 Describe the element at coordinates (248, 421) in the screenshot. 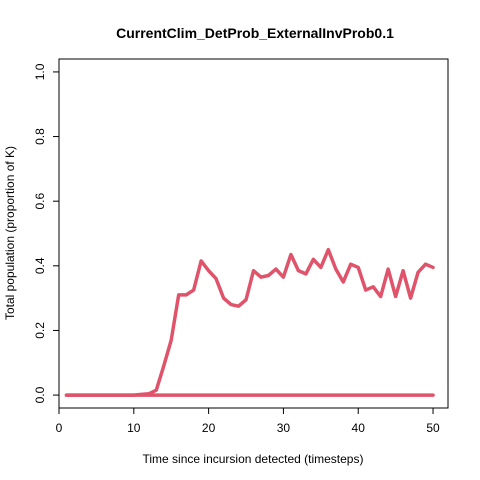

I see `x-axis: 0 10 20 30 40 50` at that location.